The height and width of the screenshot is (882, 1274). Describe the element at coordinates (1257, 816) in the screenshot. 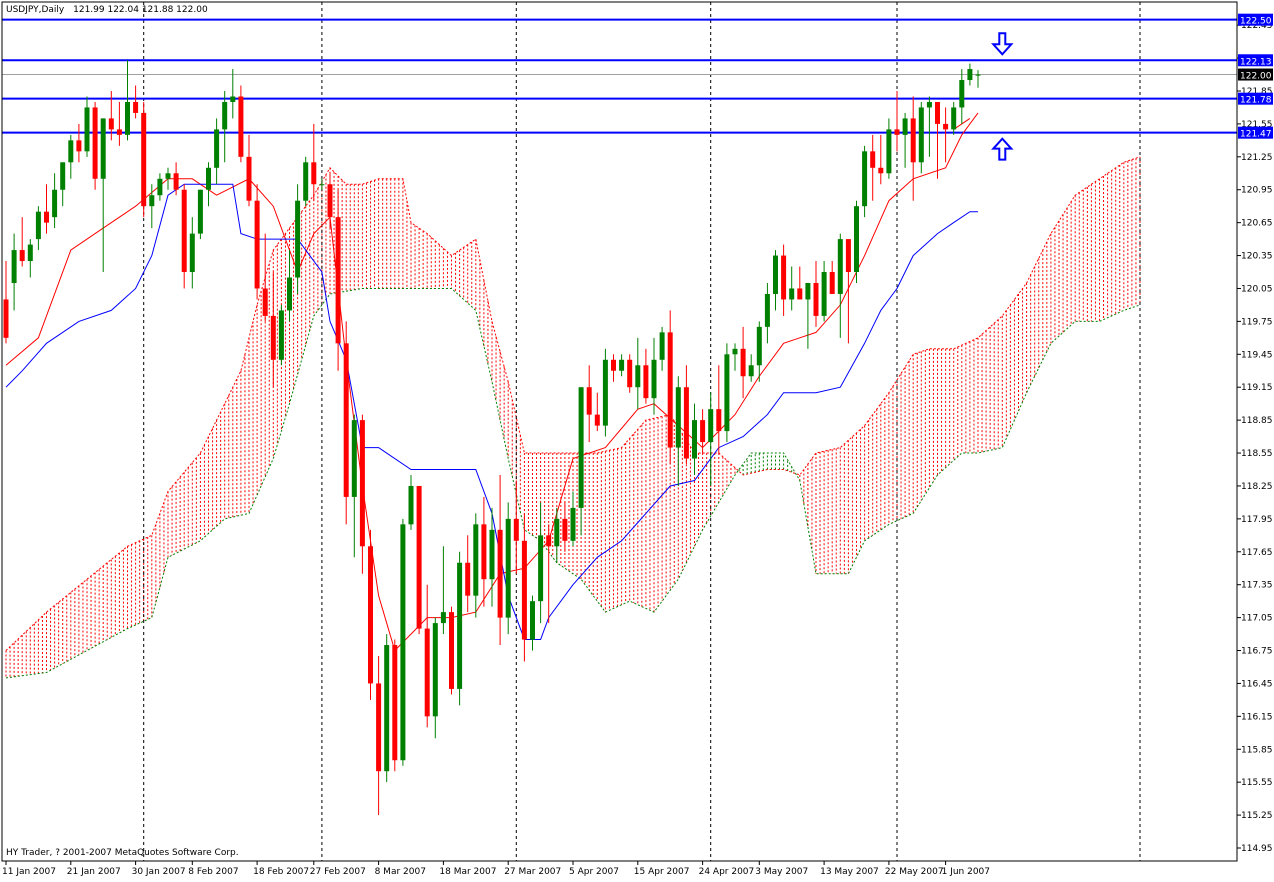

I see `y-tick-label: 115.25` at that location.